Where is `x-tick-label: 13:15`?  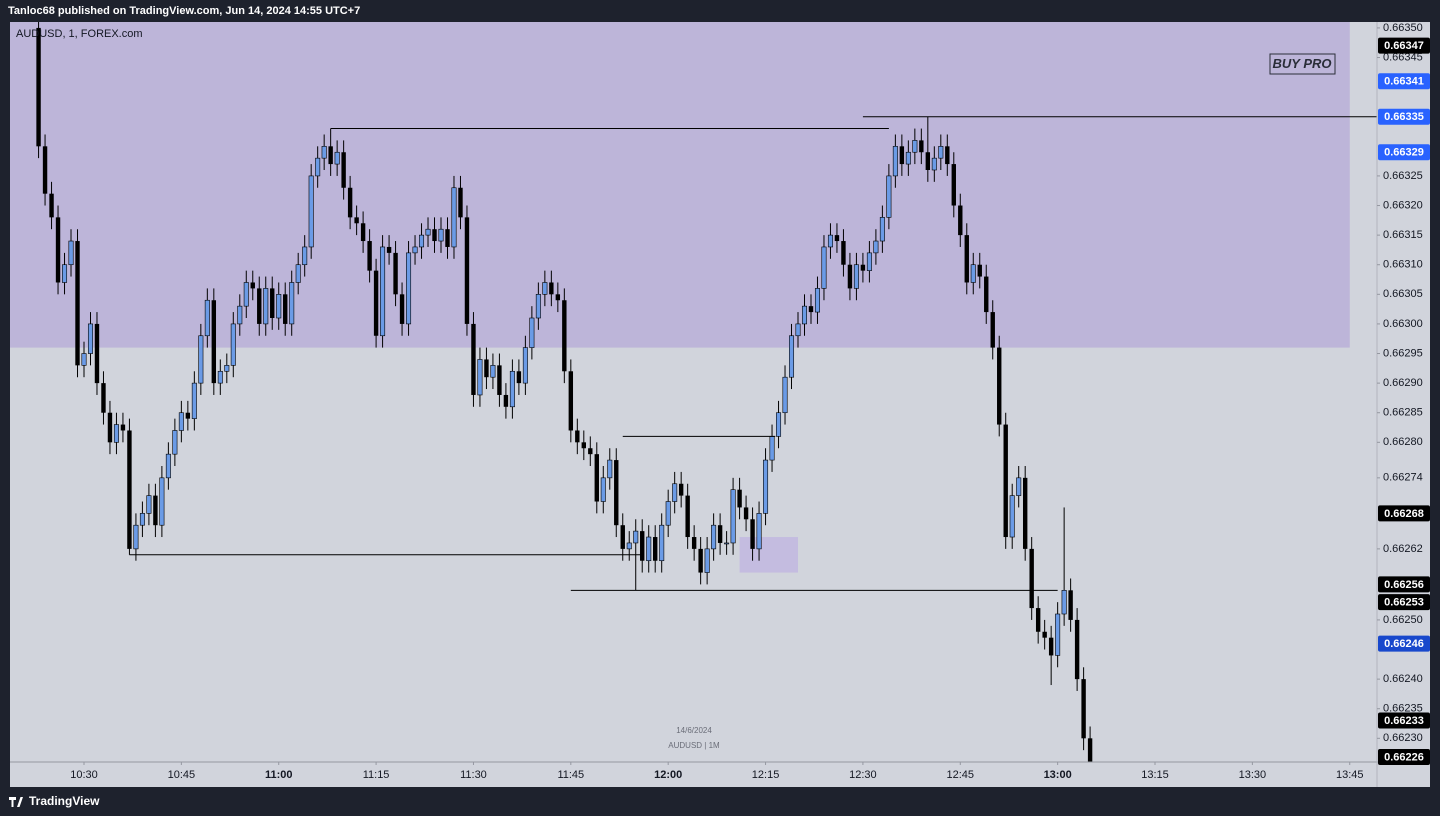 x-tick-label: 13:15 is located at coordinates (1155, 775).